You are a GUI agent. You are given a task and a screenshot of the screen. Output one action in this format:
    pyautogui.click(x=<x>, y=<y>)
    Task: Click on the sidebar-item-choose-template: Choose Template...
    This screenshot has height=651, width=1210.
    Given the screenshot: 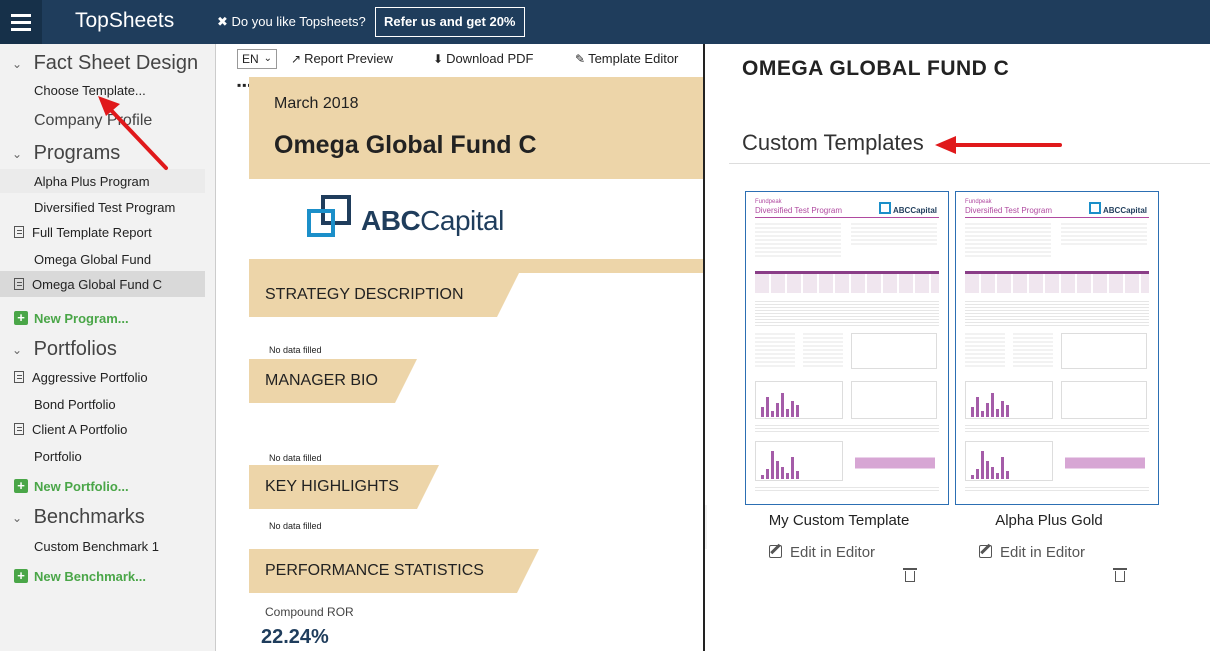 What is the action you would take?
    pyautogui.click(x=90, y=90)
    